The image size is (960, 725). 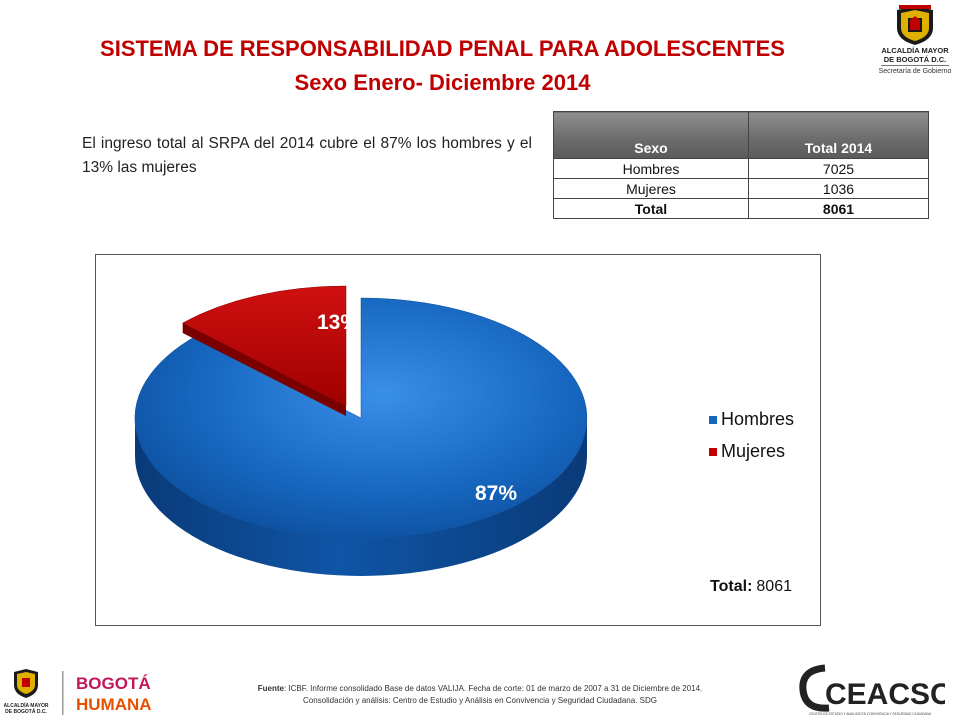 What do you see at coordinates (113, 683) in the screenshot?
I see `brand-line-1: BOGOTÁ` at bounding box center [113, 683].